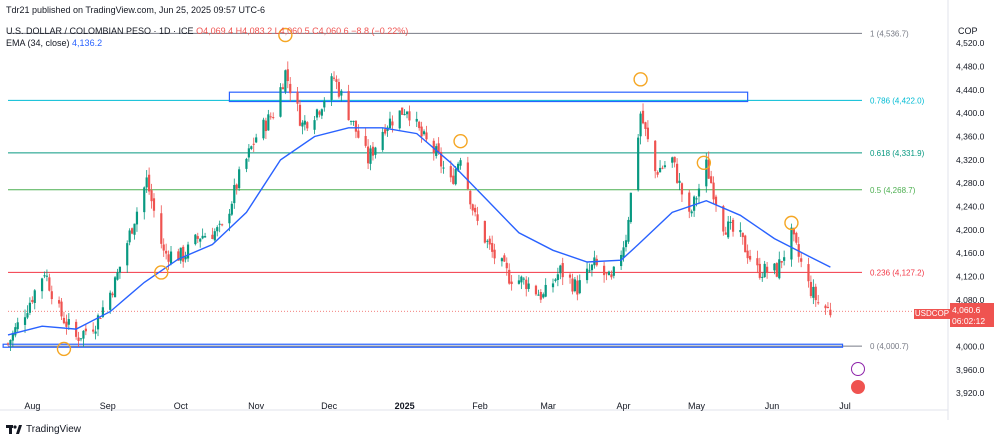 The height and width of the screenshot is (439, 1004). What do you see at coordinates (488, 97) in the screenshot?
I see `resistance-box` at bounding box center [488, 97].